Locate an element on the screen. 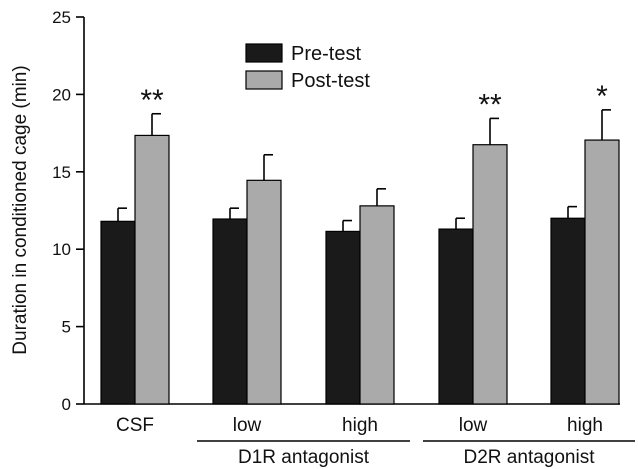  category-label: CSF is located at coordinates (135, 425).